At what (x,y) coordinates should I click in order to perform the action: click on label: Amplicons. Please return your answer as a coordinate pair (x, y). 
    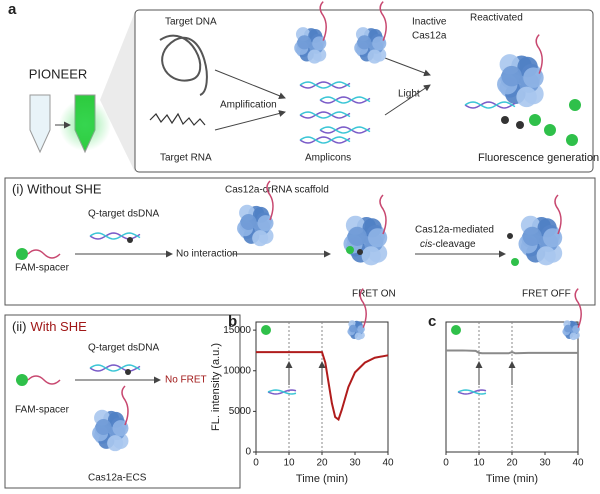
    Looking at the image, I should click on (328, 158).